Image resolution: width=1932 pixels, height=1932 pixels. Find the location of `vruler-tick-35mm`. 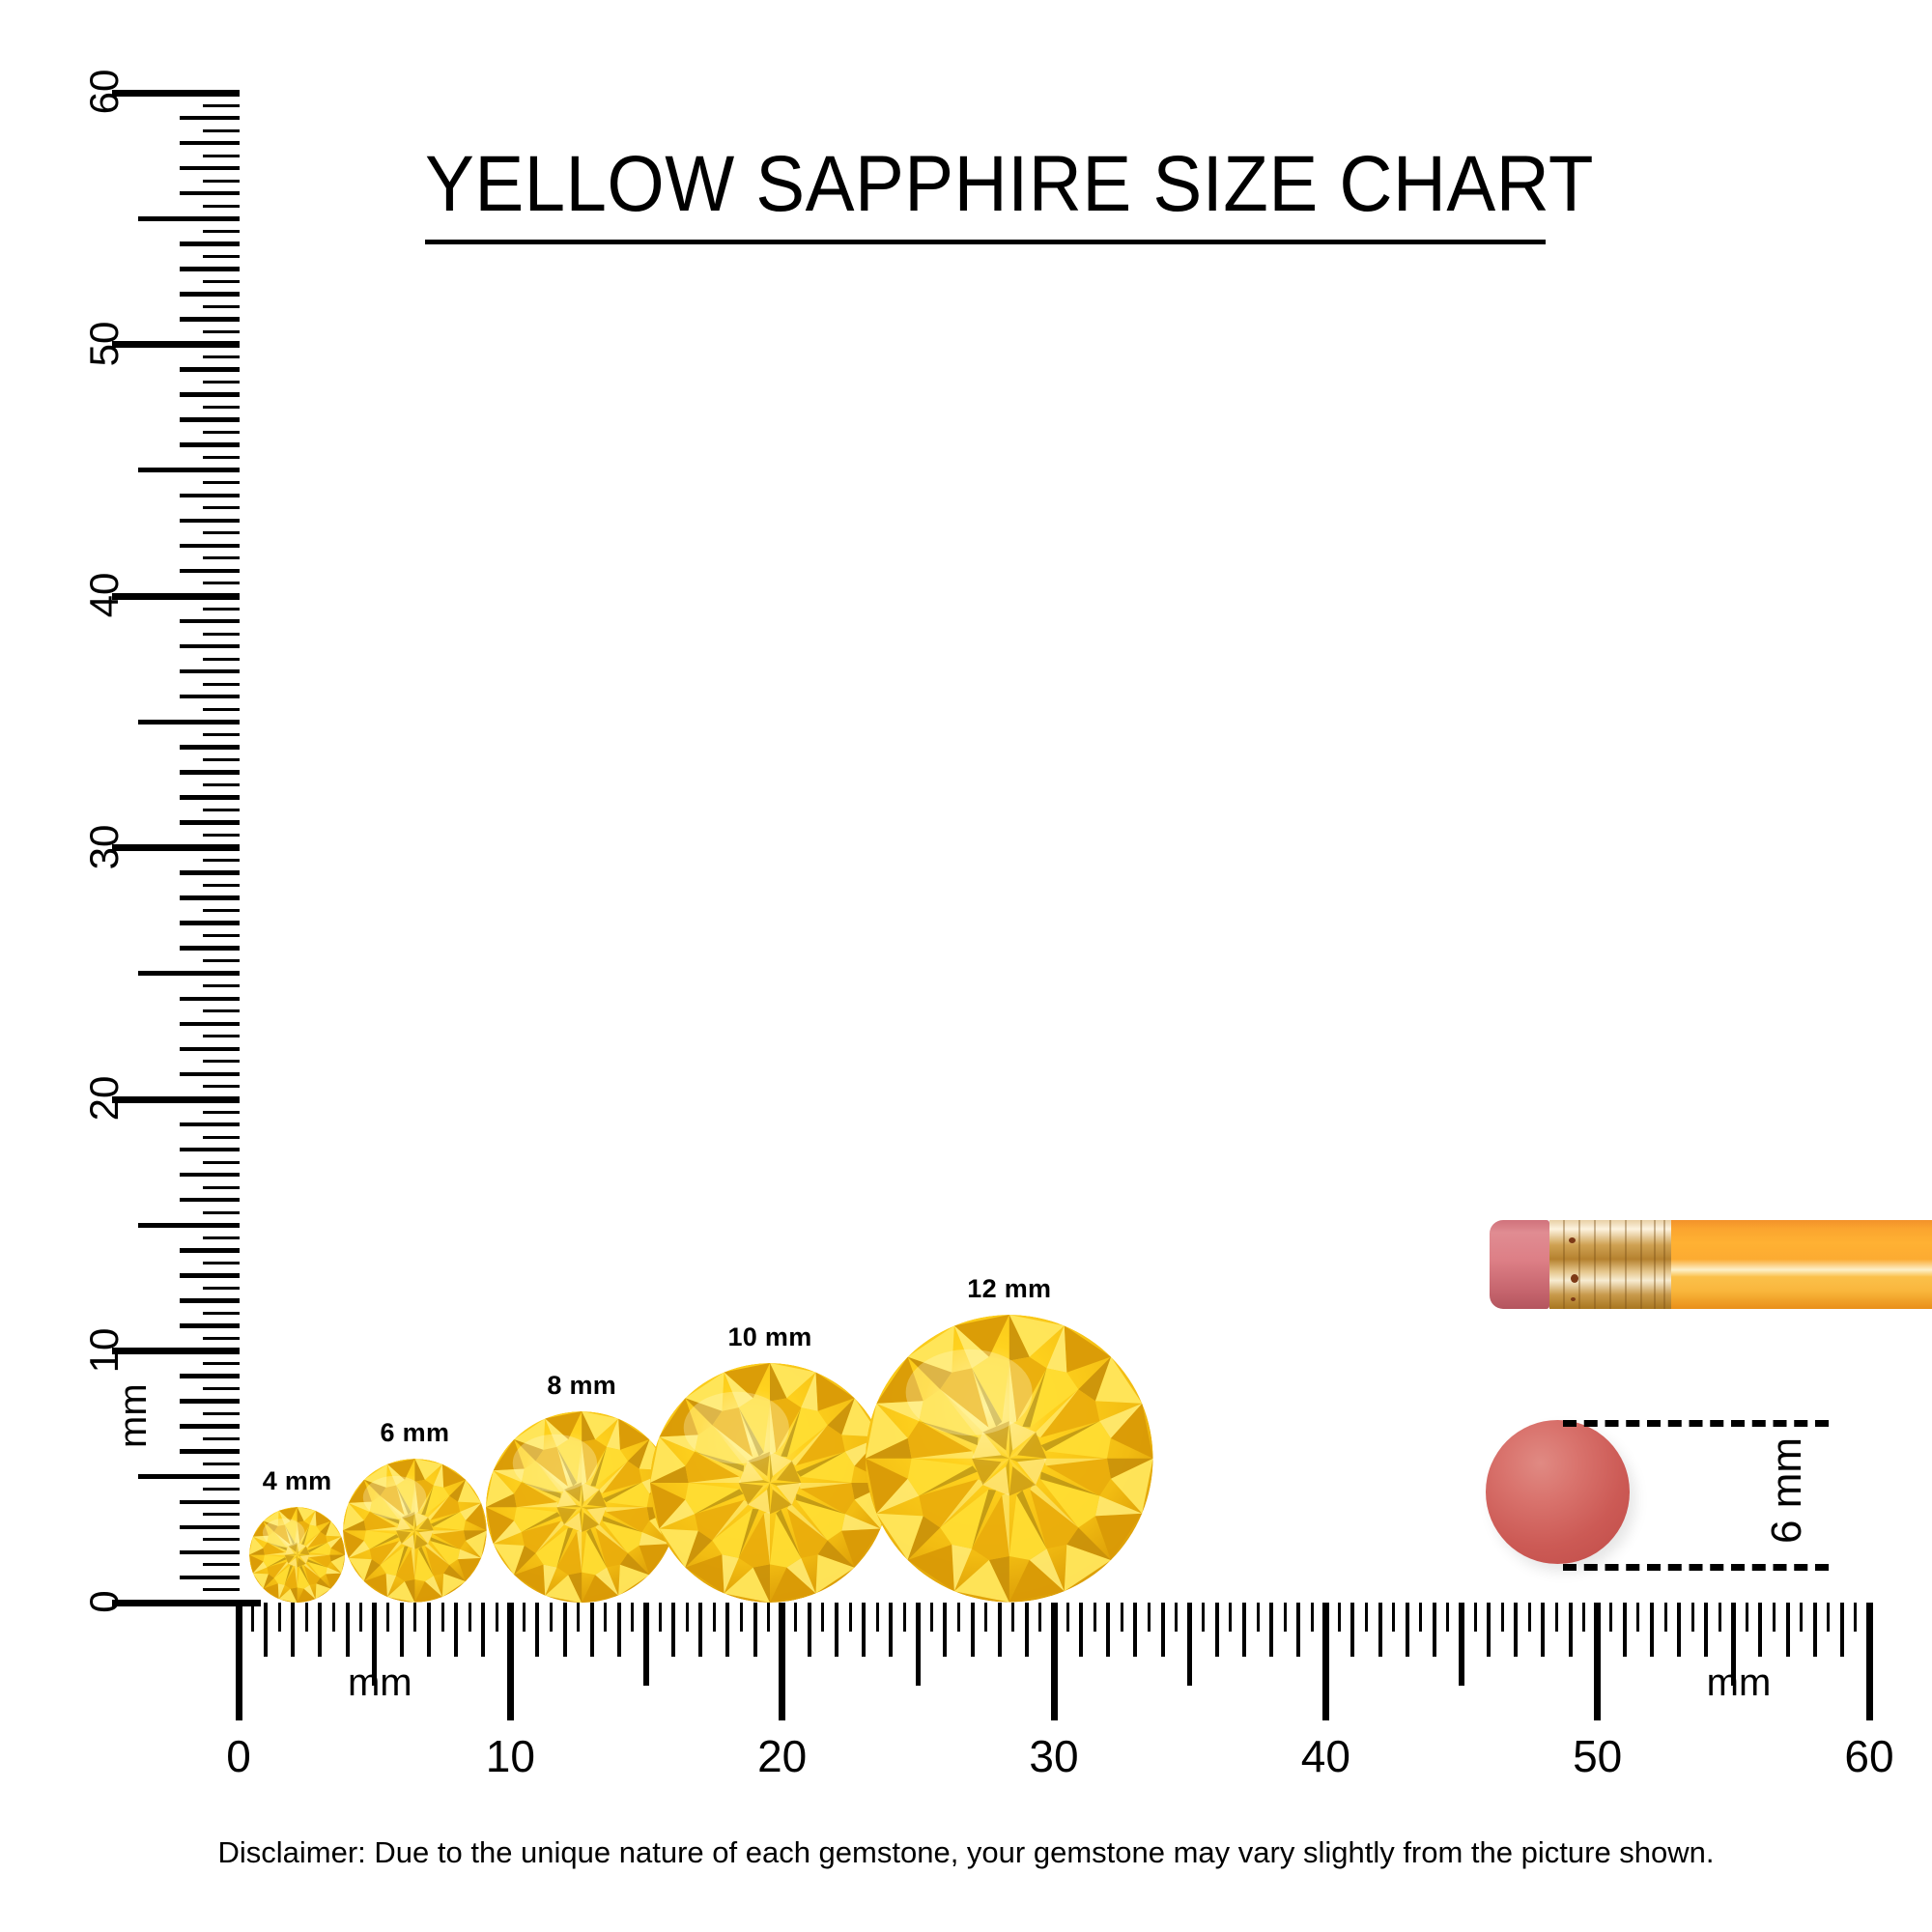

vruler-tick-35mm is located at coordinates (189, 721).